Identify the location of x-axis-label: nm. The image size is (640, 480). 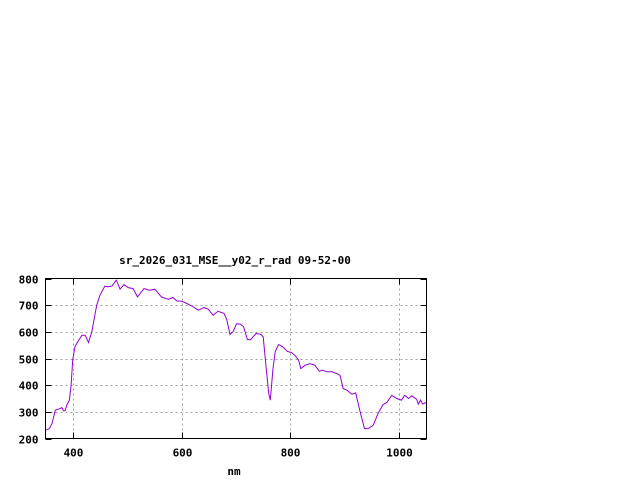
(234, 471).